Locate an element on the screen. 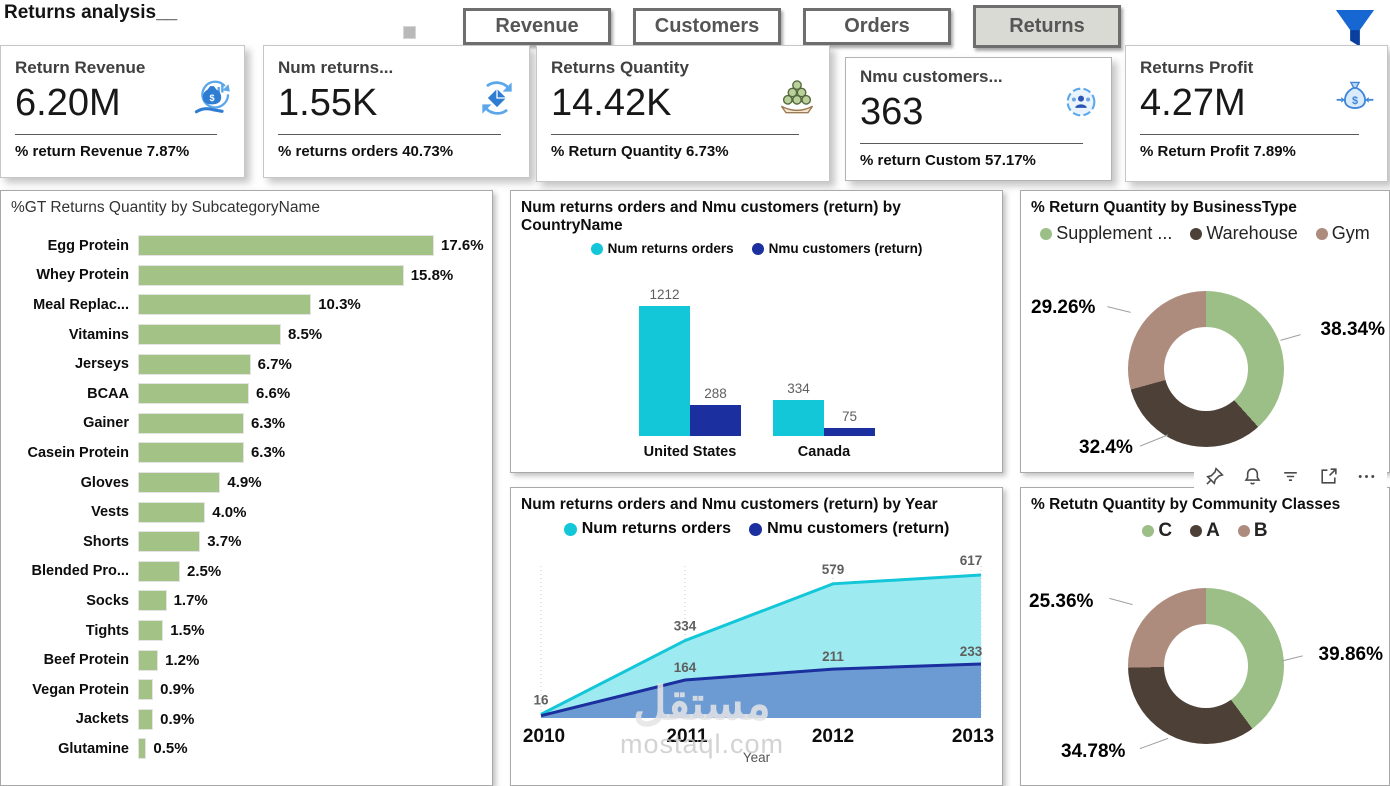  bar-row: Jerseys 6.7% is located at coordinates (246, 364).